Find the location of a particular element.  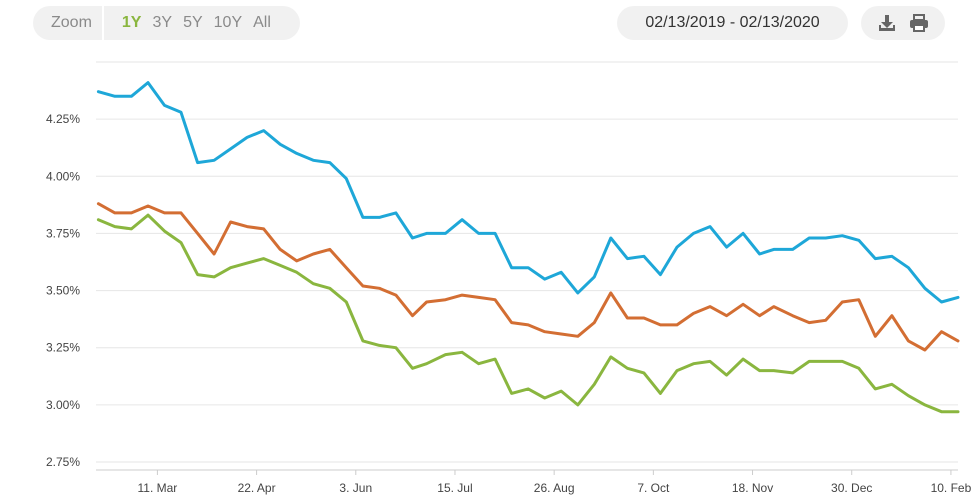

y-tick-label: 3.25% is located at coordinates (63, 348).